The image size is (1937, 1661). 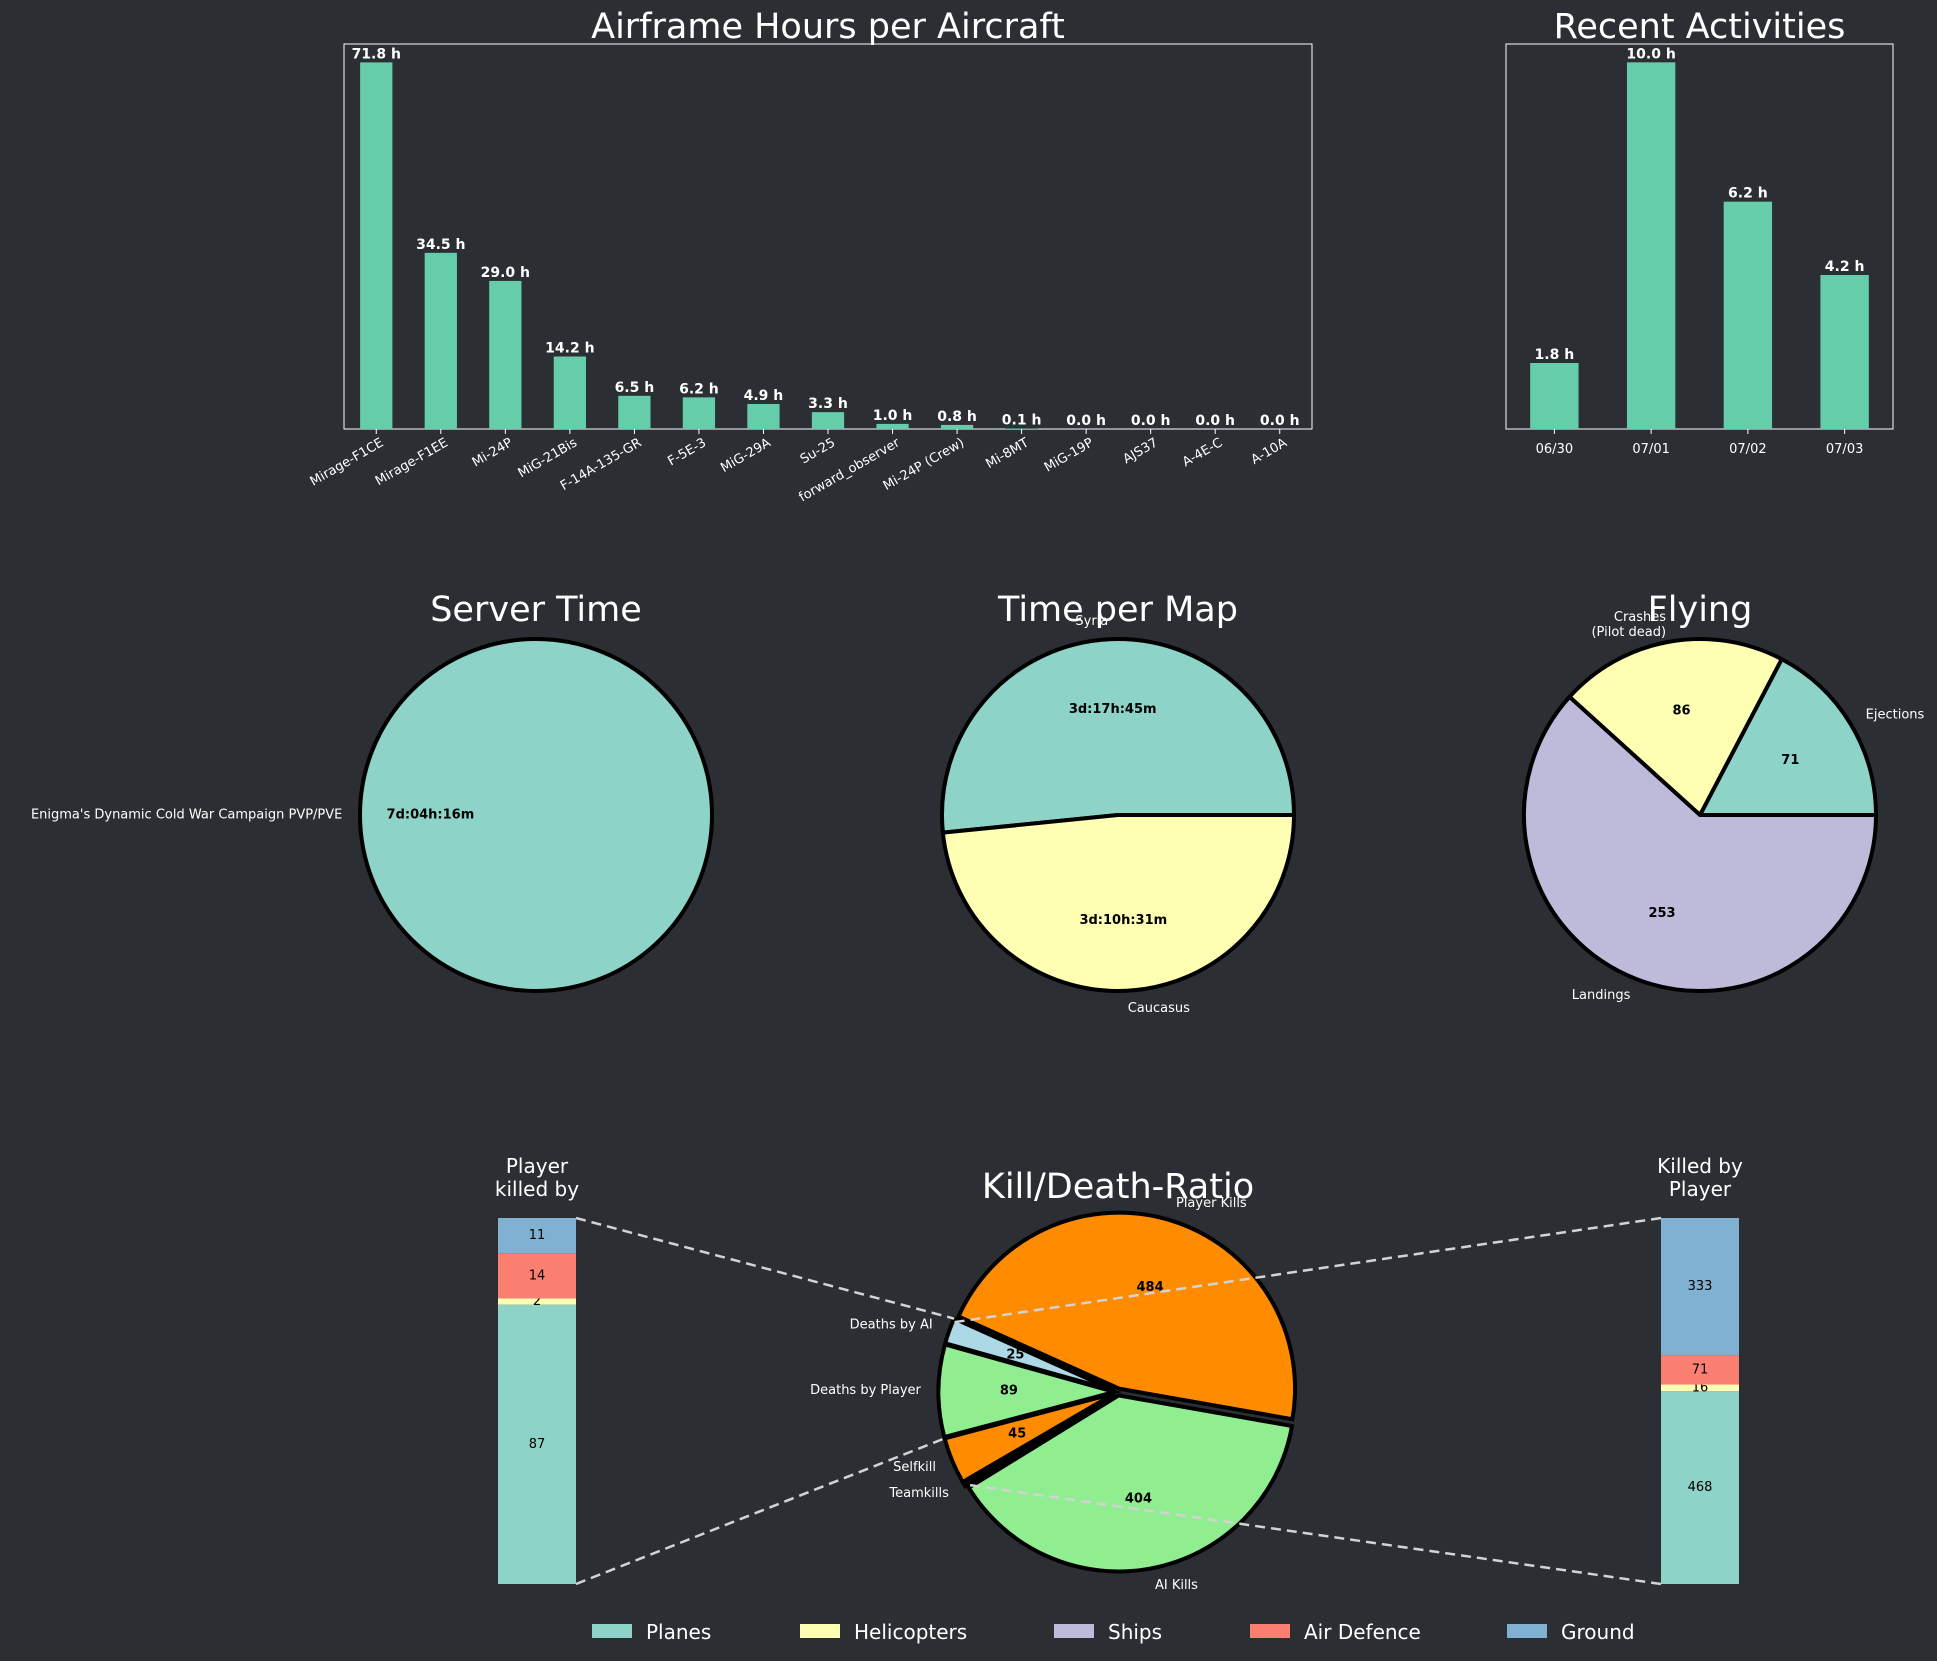 What do you see at coordinates (1211, 1203) in the screenshot?
I see `kdr-slice-label: Player Kills` at bounding box center [1211, 1203].